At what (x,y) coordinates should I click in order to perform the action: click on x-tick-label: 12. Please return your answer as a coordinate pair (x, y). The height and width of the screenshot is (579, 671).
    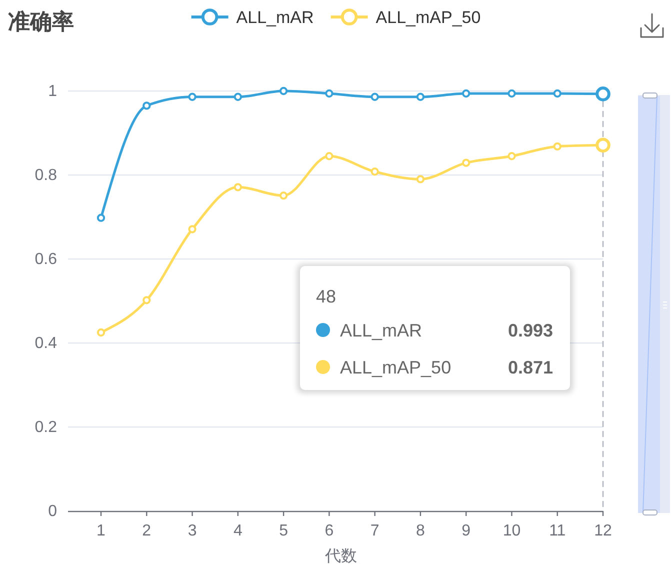
    Looking at the image, I should click on (603, 531).